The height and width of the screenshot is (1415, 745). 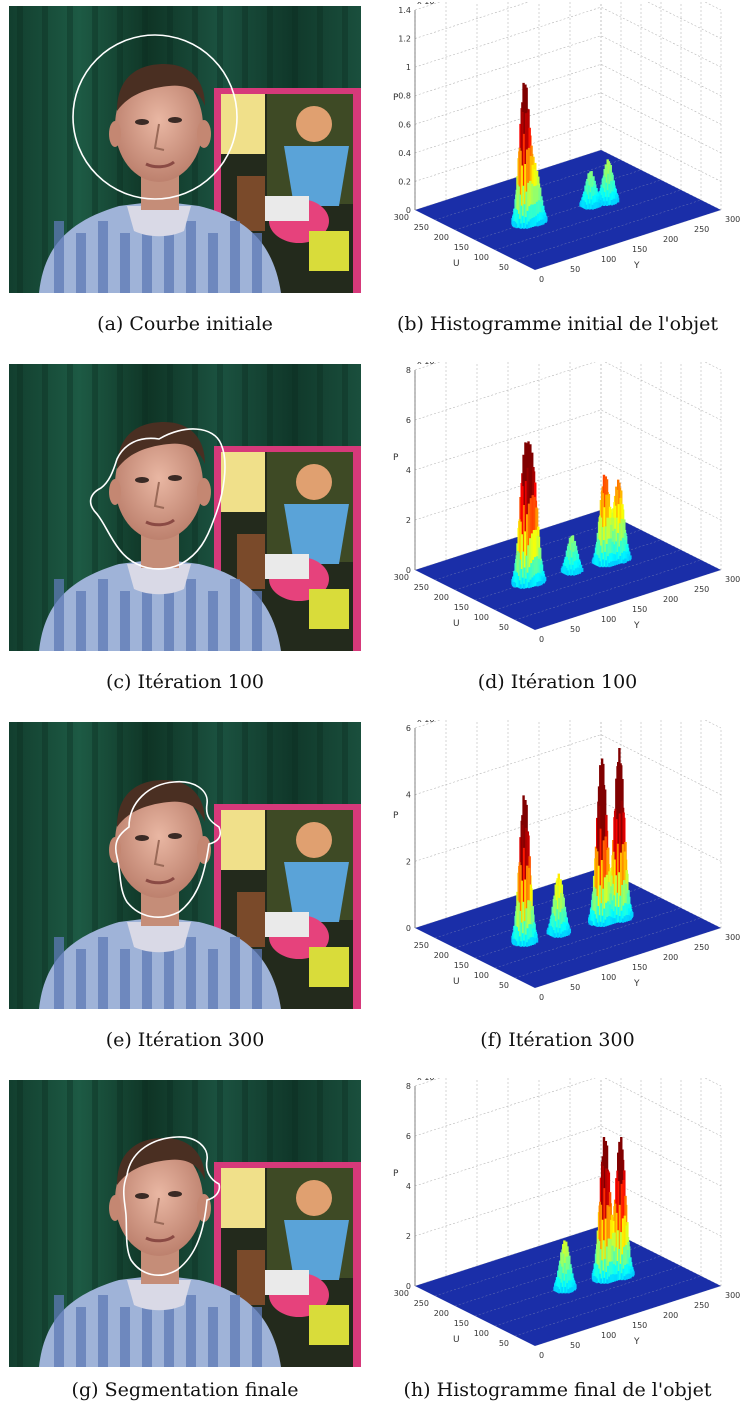 I want to click on caption-h: (h) Histogramme final de l'objet, so click(x=557, y=1390).